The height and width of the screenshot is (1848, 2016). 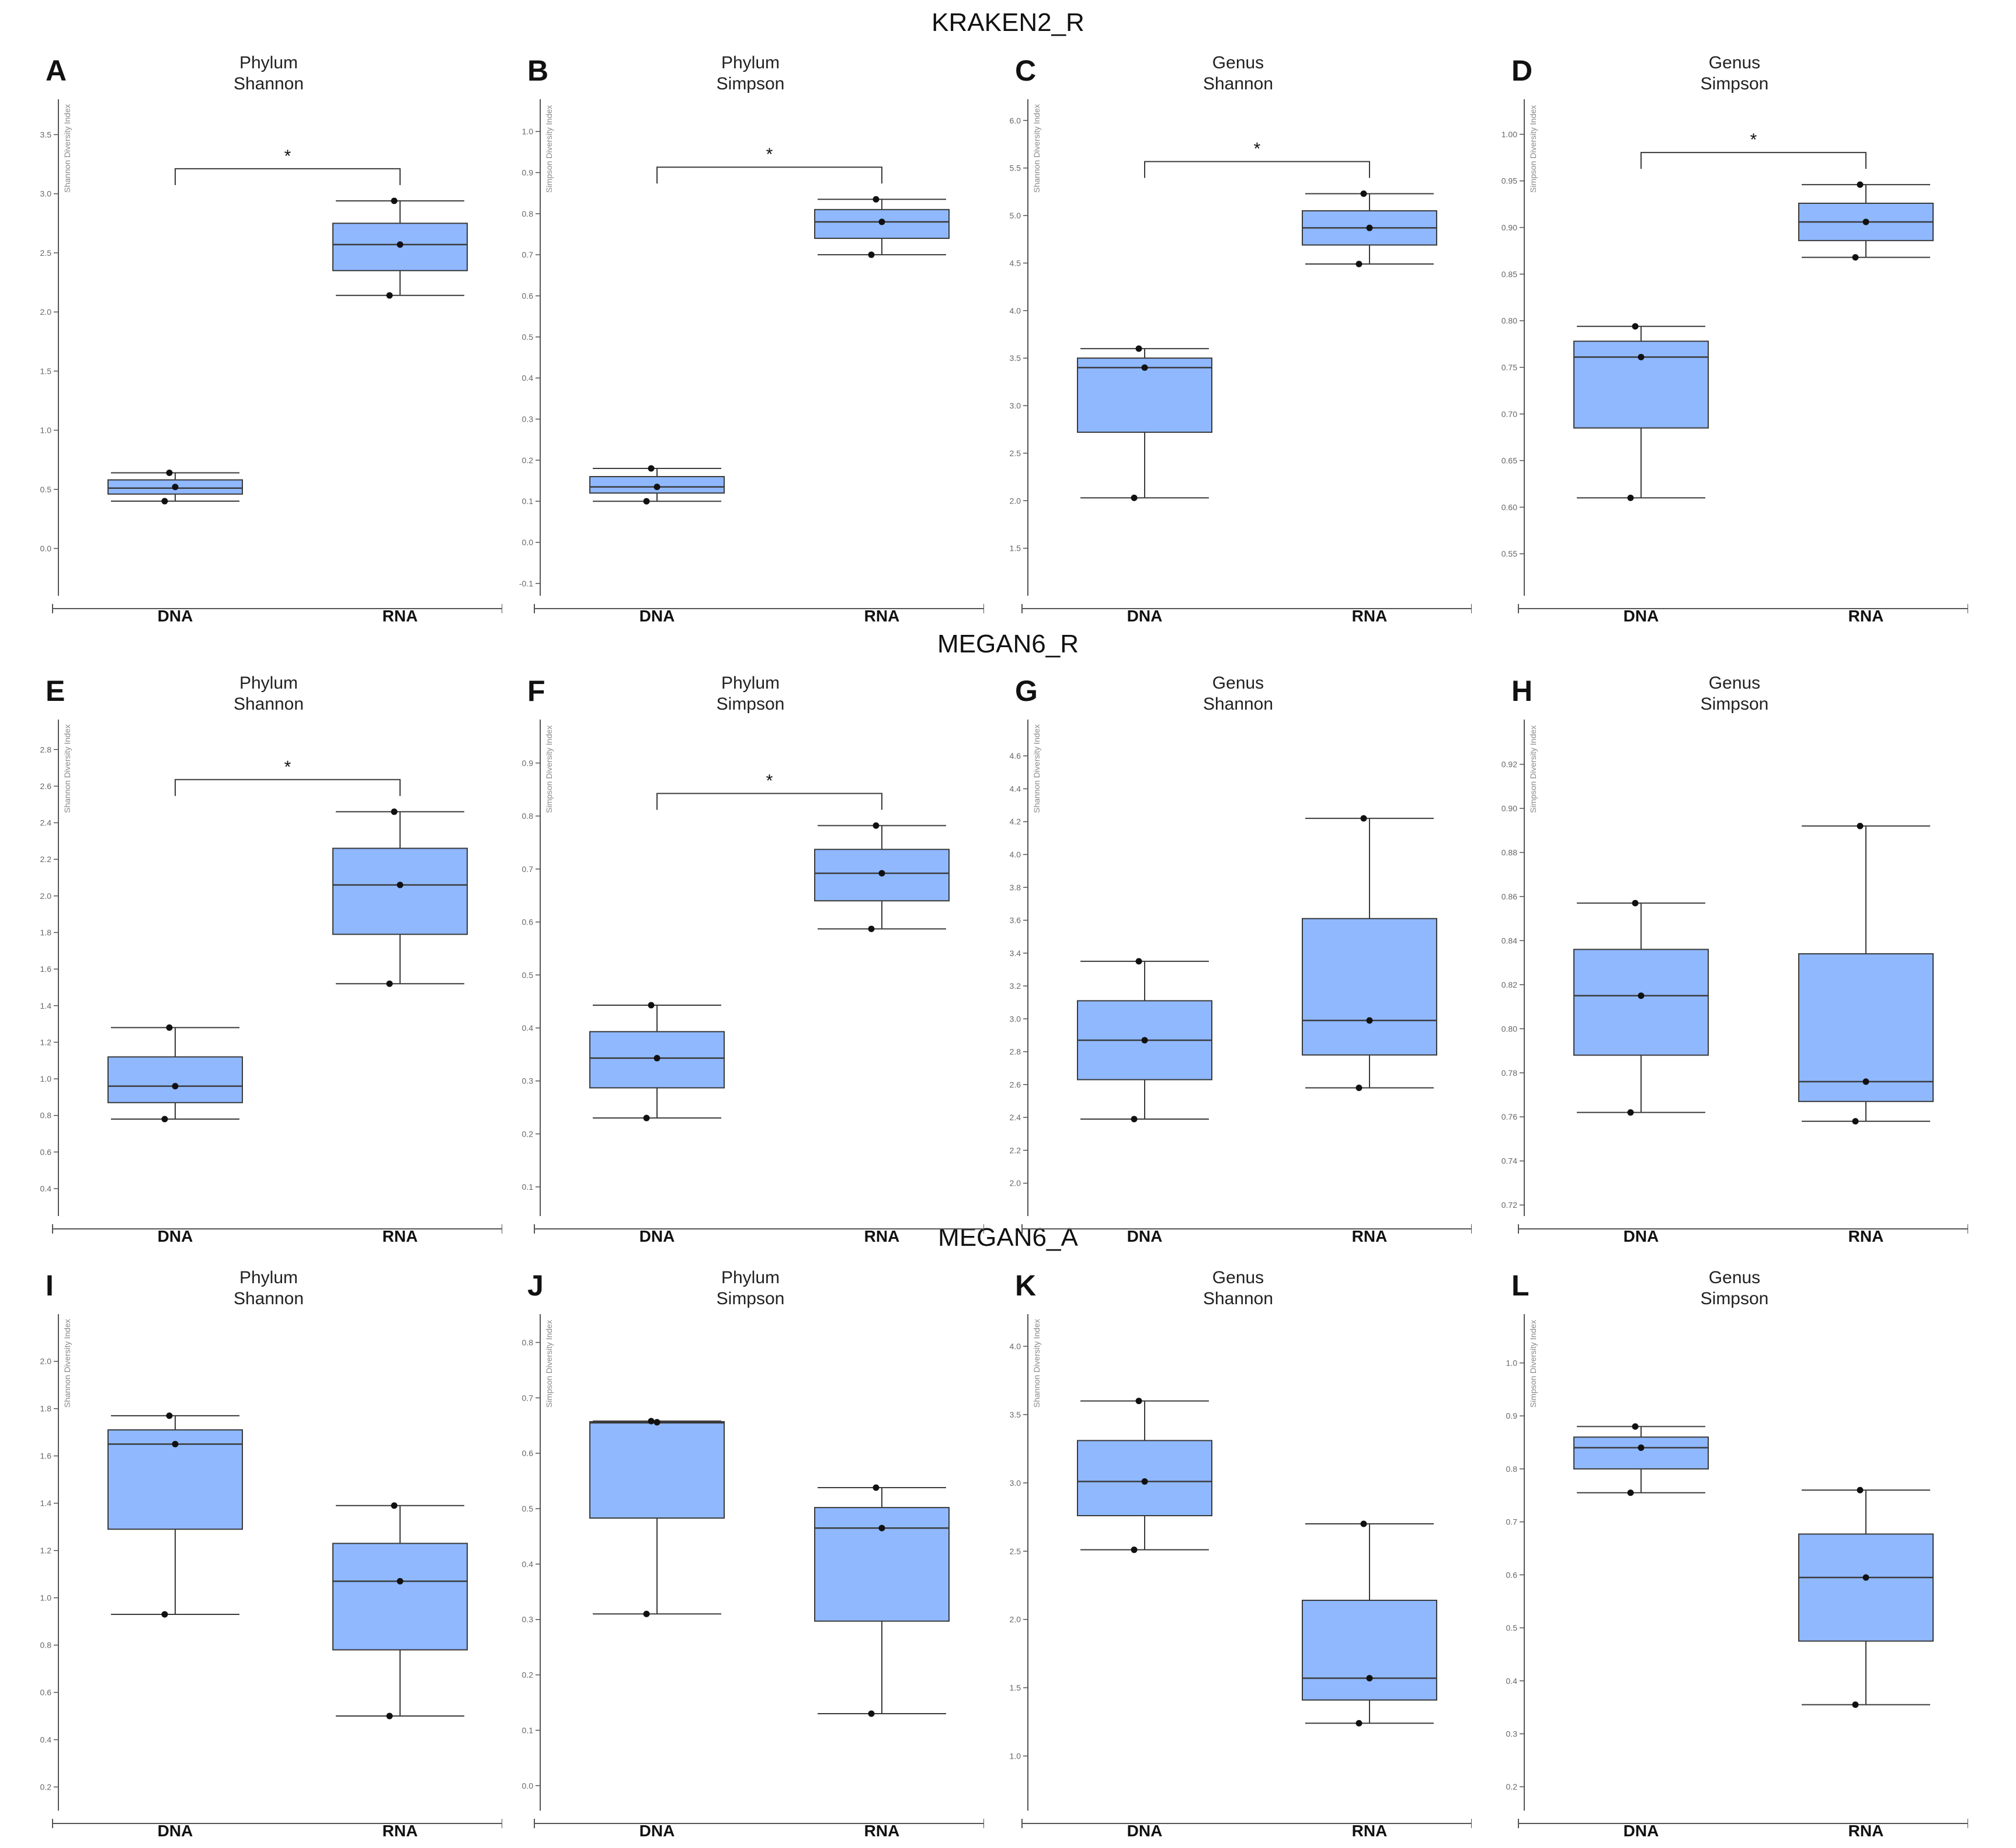 I want to click on y-tick-label: 0.4, so click(x=46, y=1189).